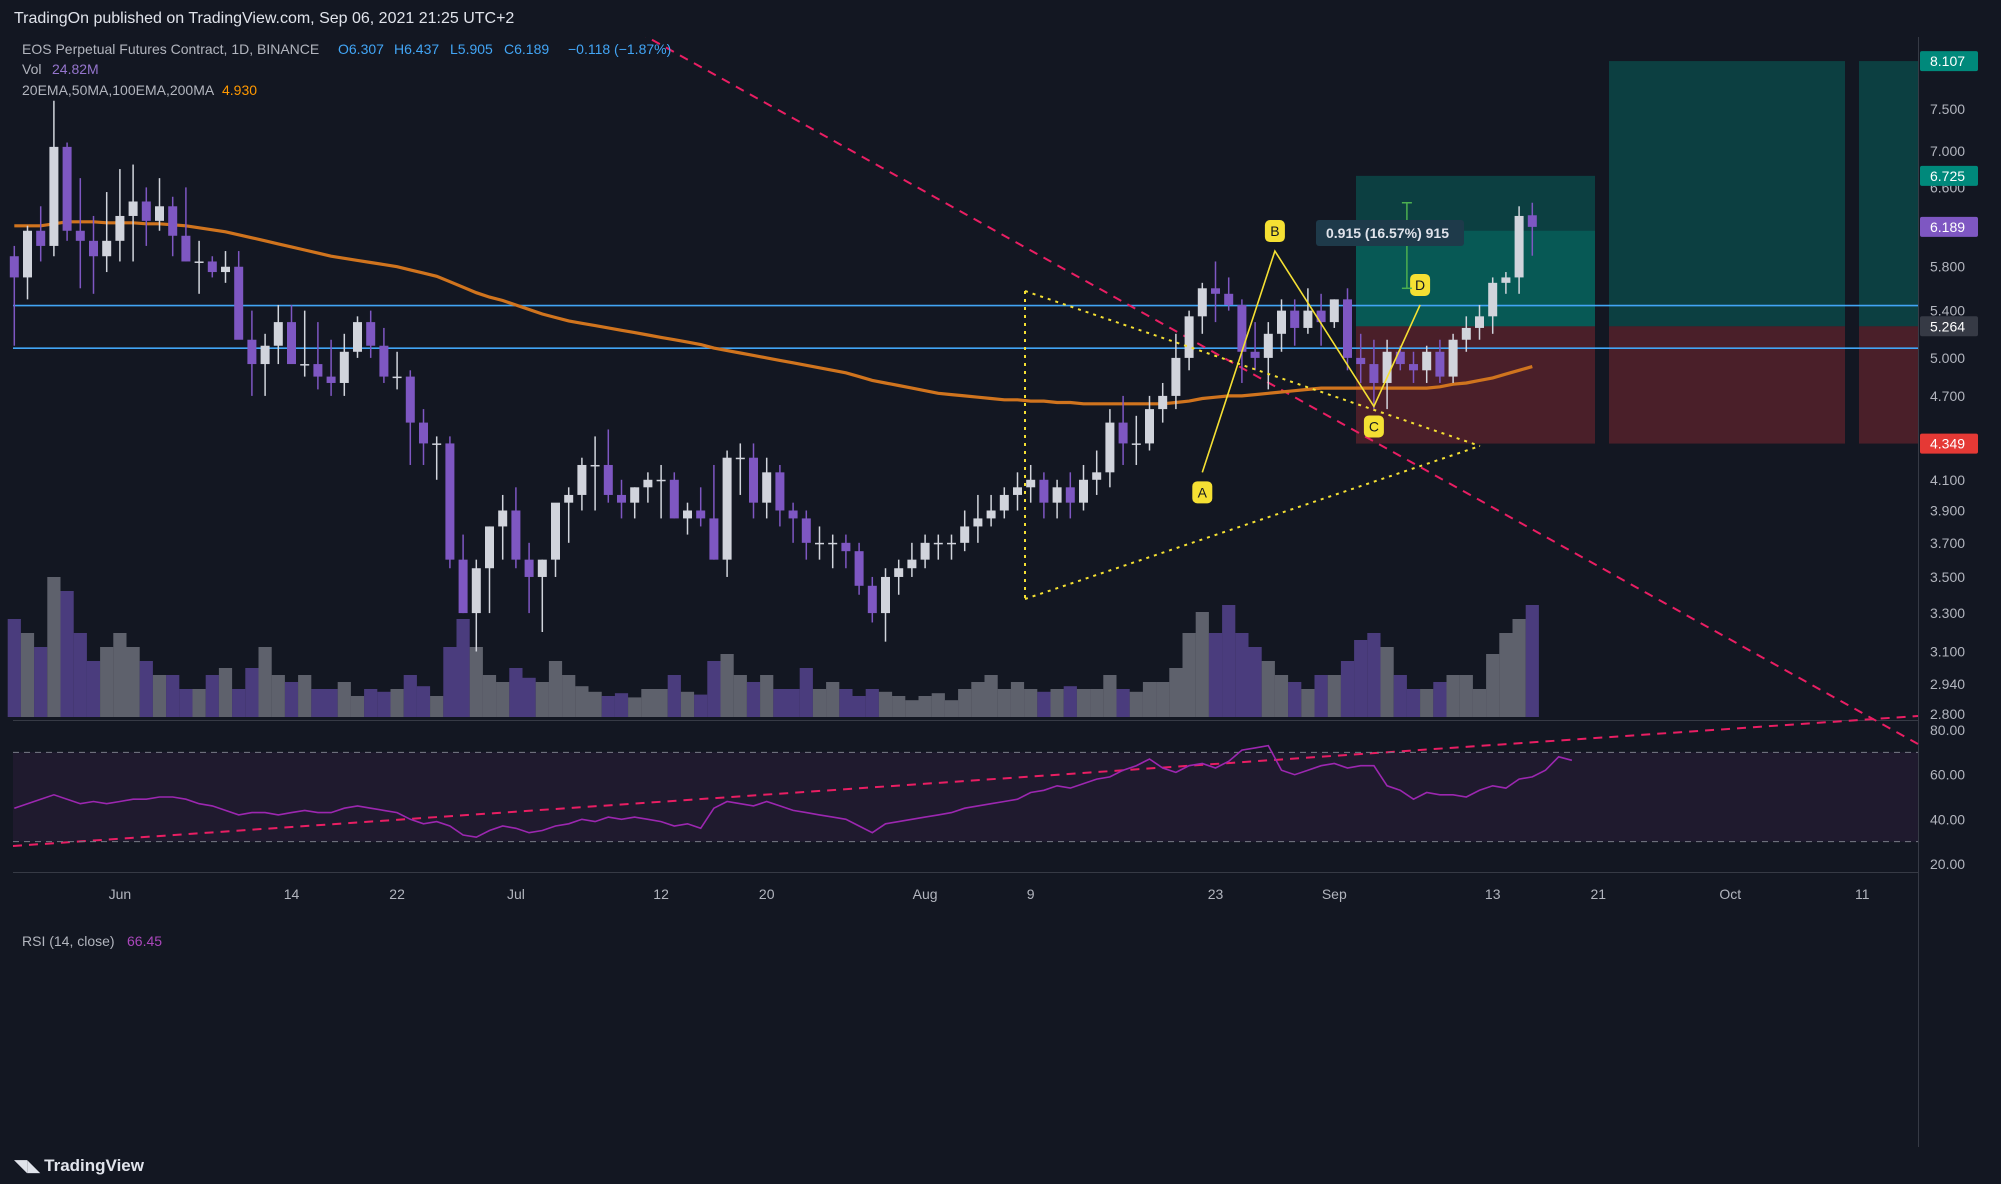 Image resolution: width=2001 pixels, height=1184 pixels. Describe the element at coordinates (79, 1166) in the screenshot. I see `tradingview-logo: ◥◣ TradingView` at that location.